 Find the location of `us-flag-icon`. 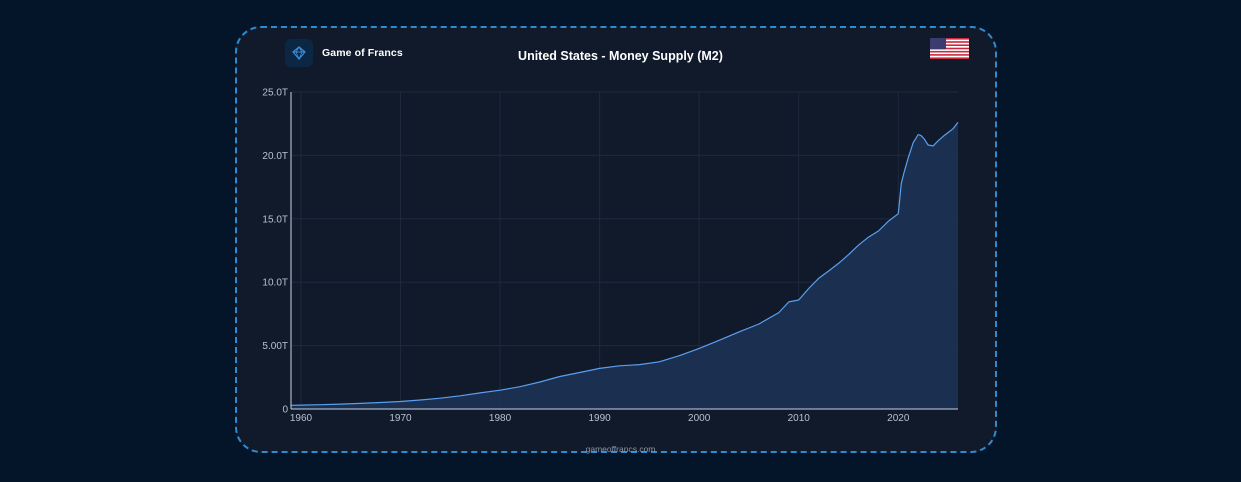

us-flag-icon is located at coordinates (949, 48).